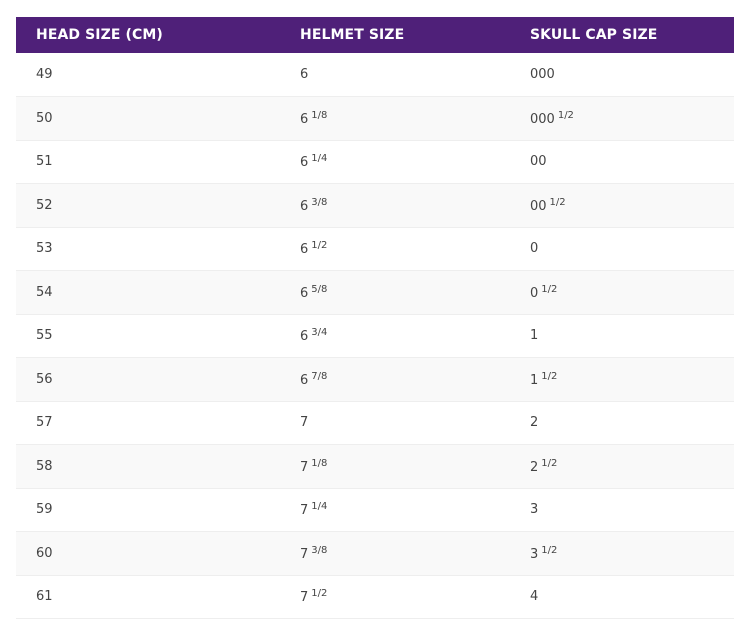 This screenshot has width=734, height=619. What do you see at coordinates (622, 467) in the screenshot?
I see `skull-cap-size-cell: 2 1/2` at bounding box center [622, 467].